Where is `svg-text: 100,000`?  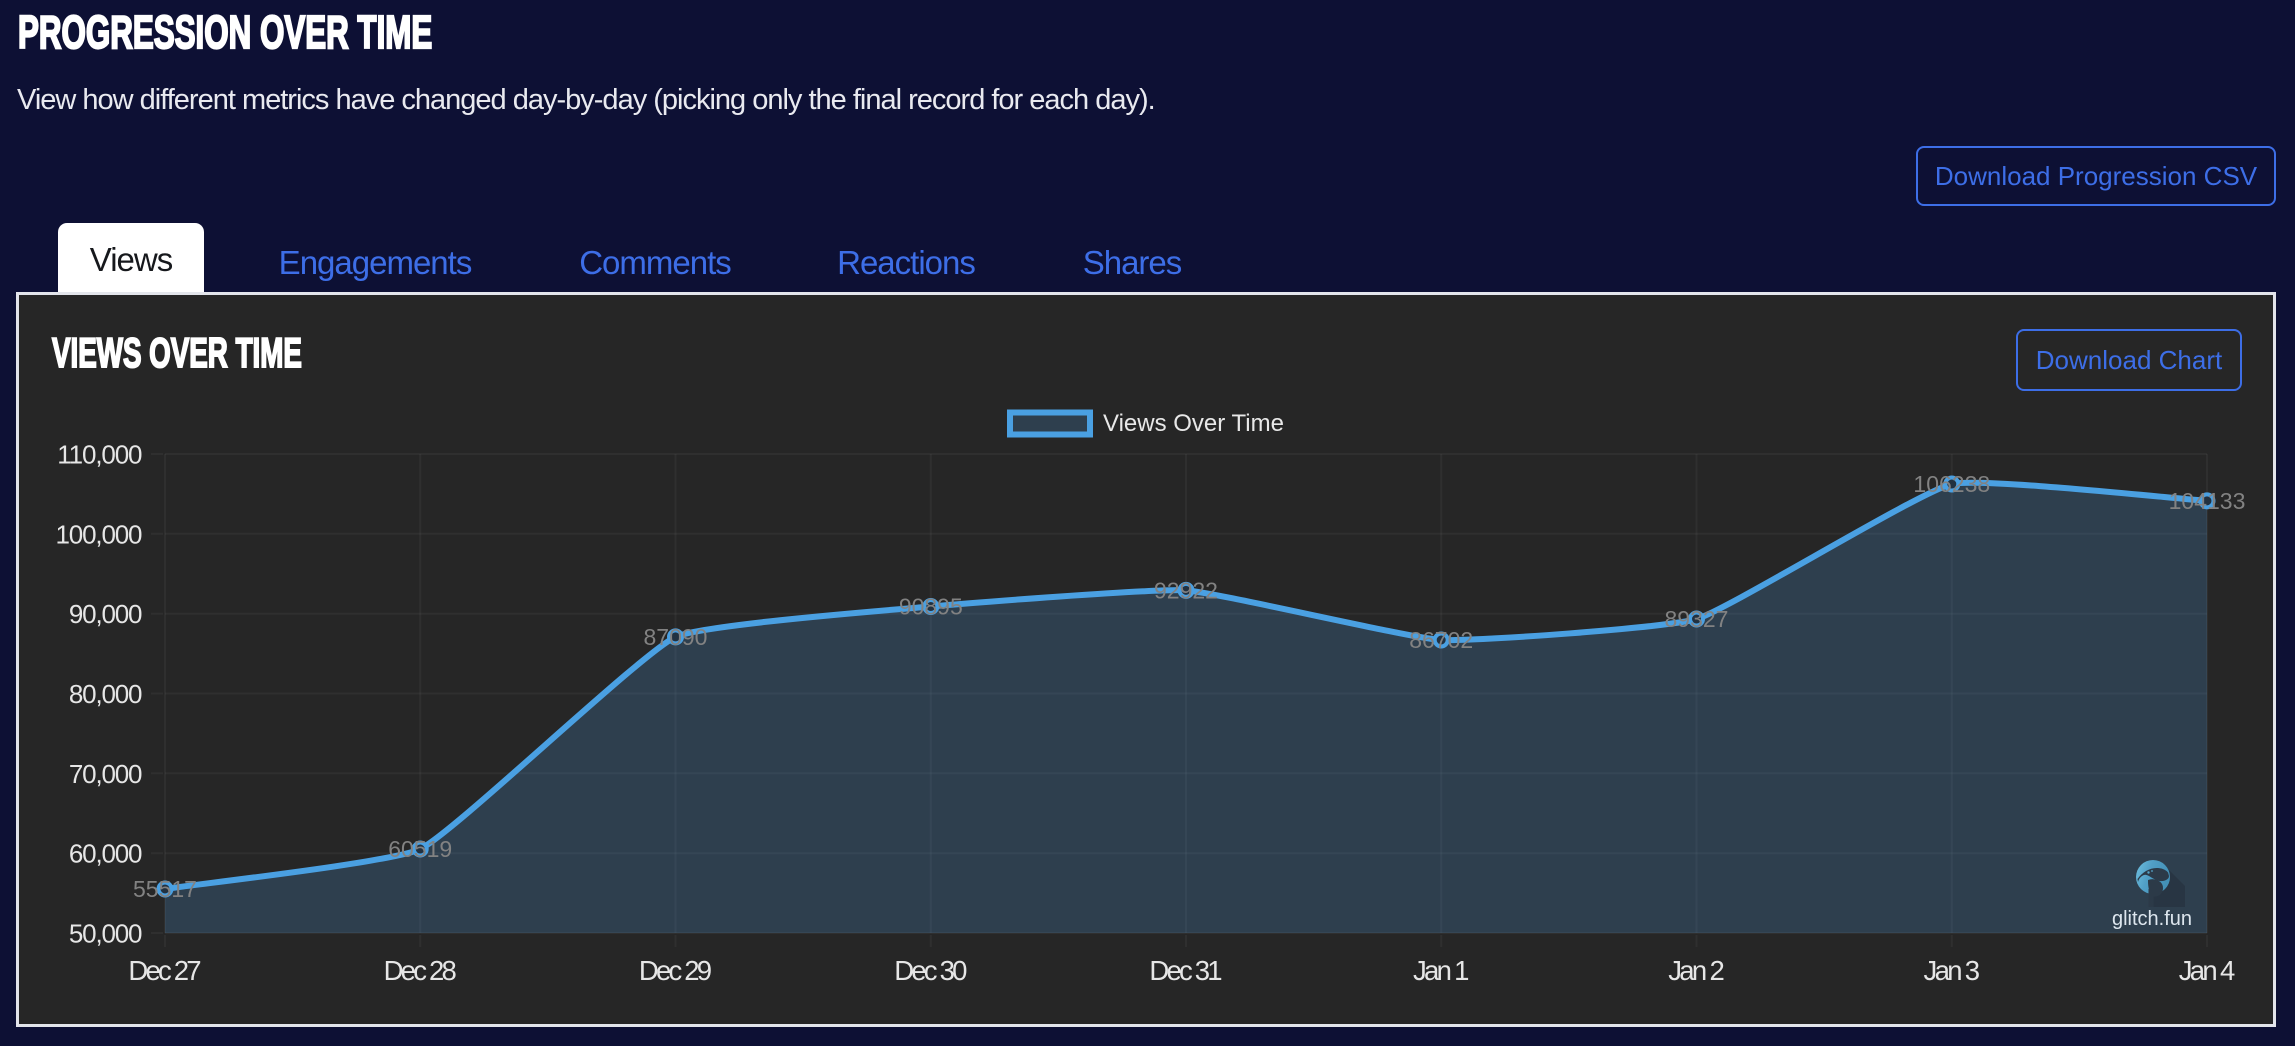 svg-text: 100,000 is located at coordinates (99, 534).